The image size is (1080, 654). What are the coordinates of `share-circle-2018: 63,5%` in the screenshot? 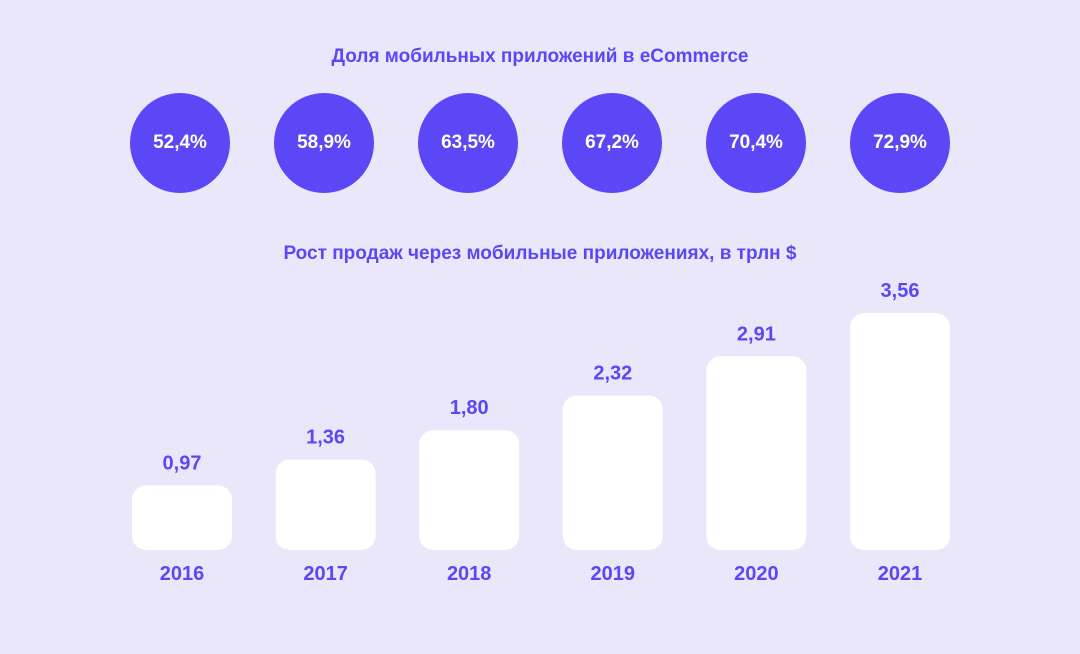 It's located at (468, 143).